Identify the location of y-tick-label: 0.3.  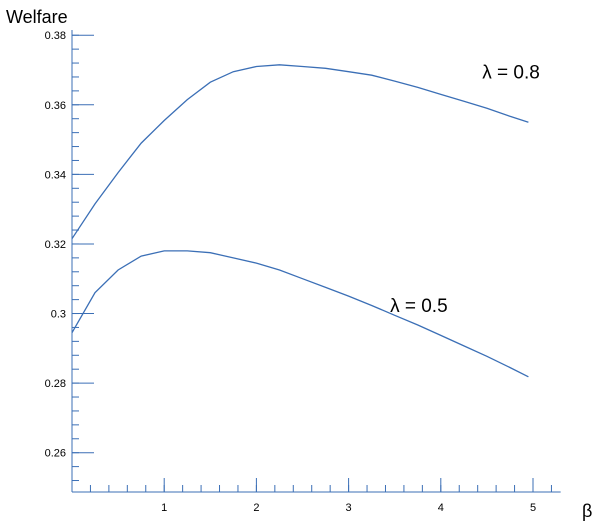
(58, 315).